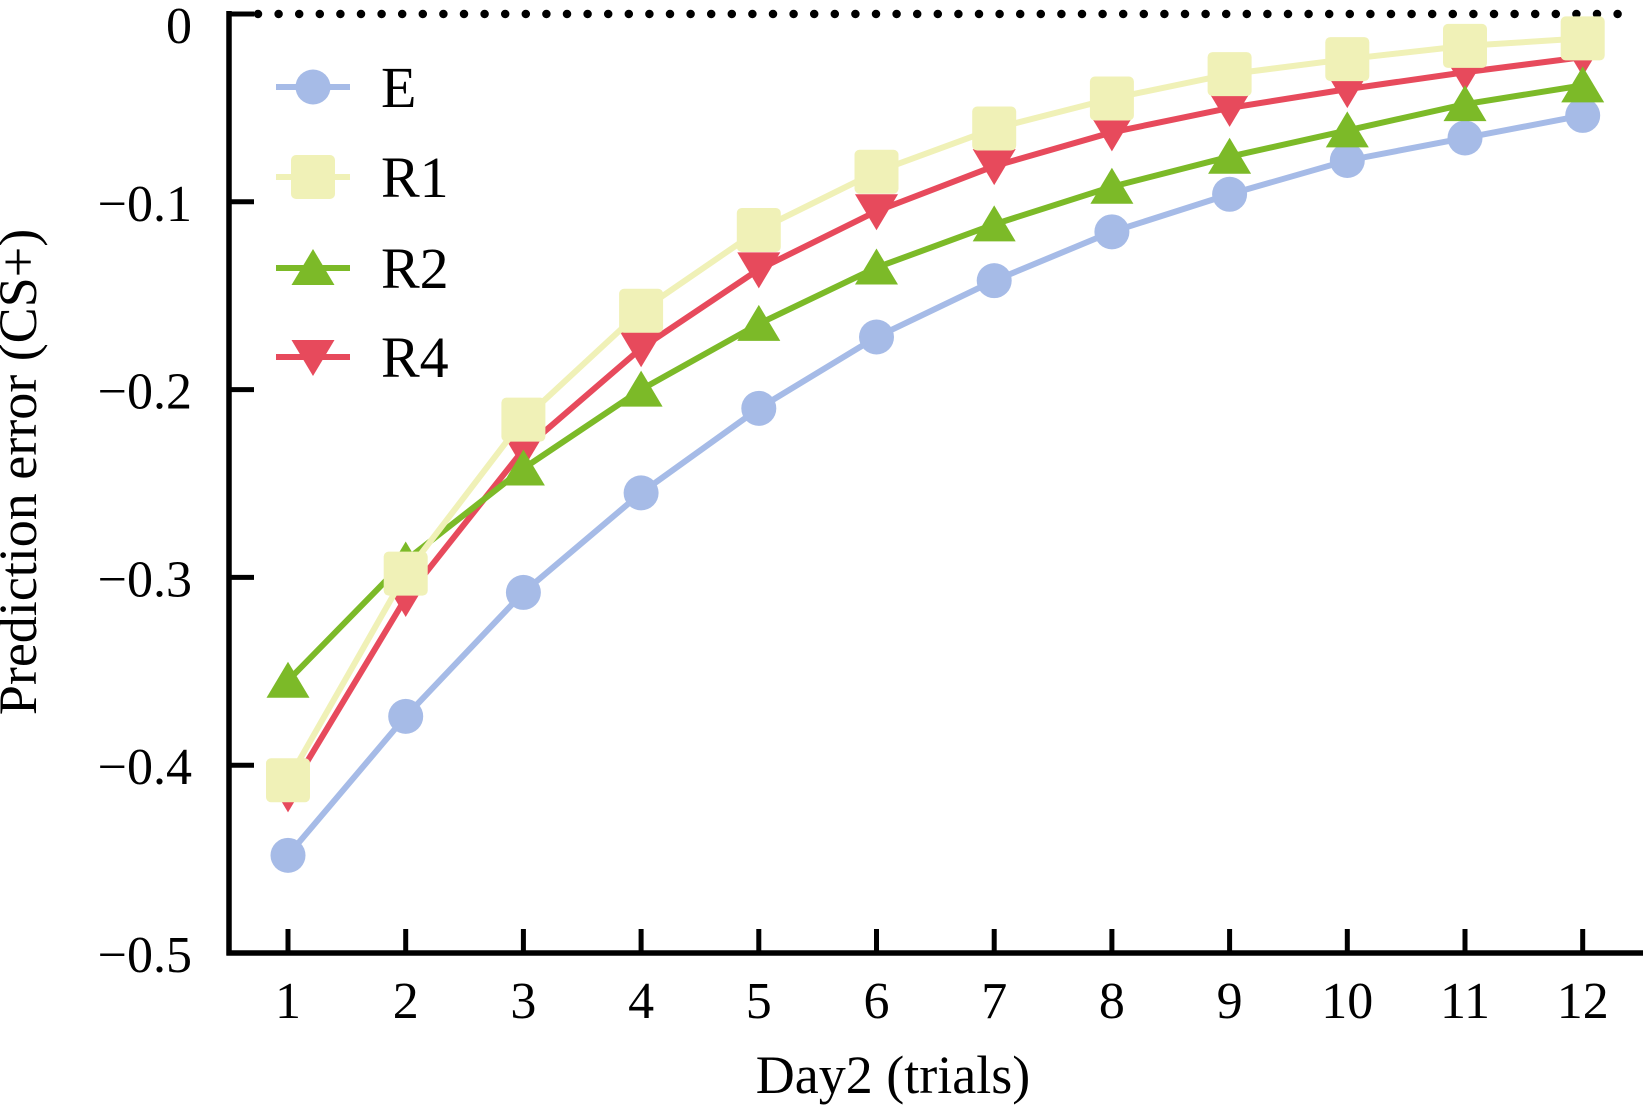  What do you see at coordinates (893, 1075) in the screenshot?
I see `x-axis-title: Day2 (trials)` at bounding box center [893, 1075].